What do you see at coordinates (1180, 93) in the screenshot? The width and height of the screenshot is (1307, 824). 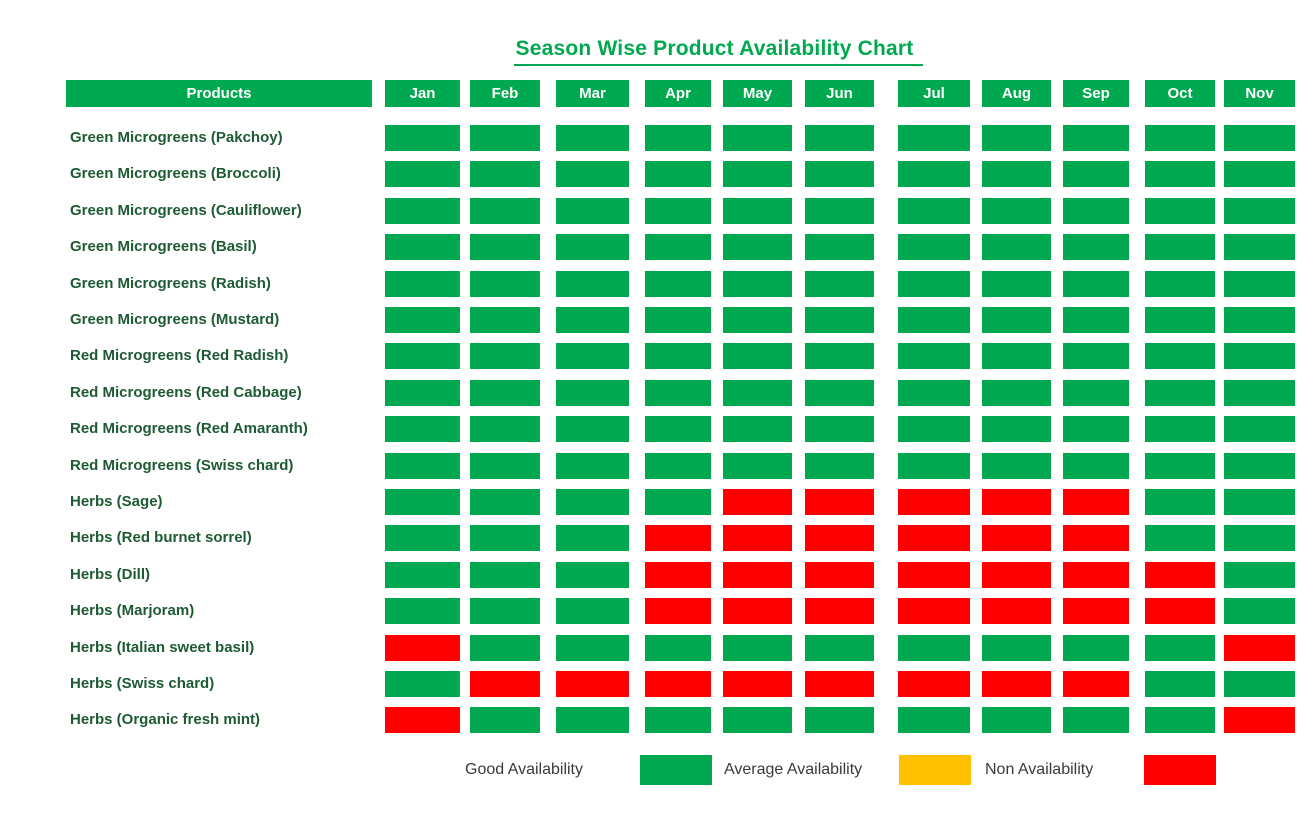 I see `month-header-oct: Oct` at bounding box center [1180, 93].